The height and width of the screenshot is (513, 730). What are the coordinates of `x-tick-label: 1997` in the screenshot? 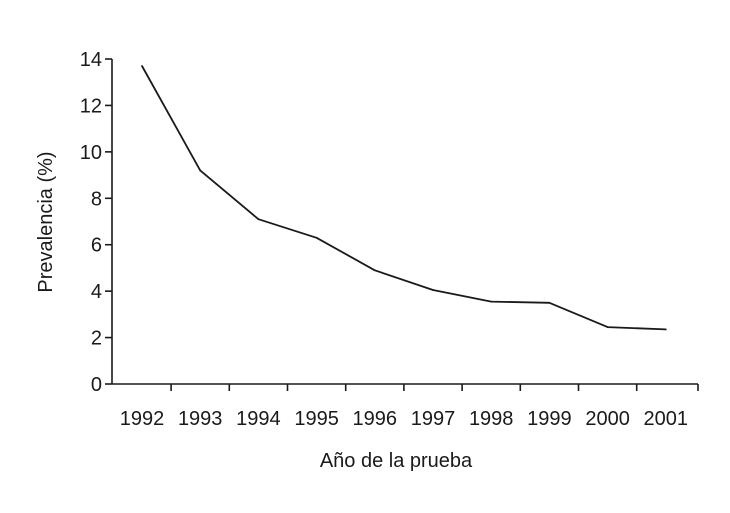 It's located at (433, 419).